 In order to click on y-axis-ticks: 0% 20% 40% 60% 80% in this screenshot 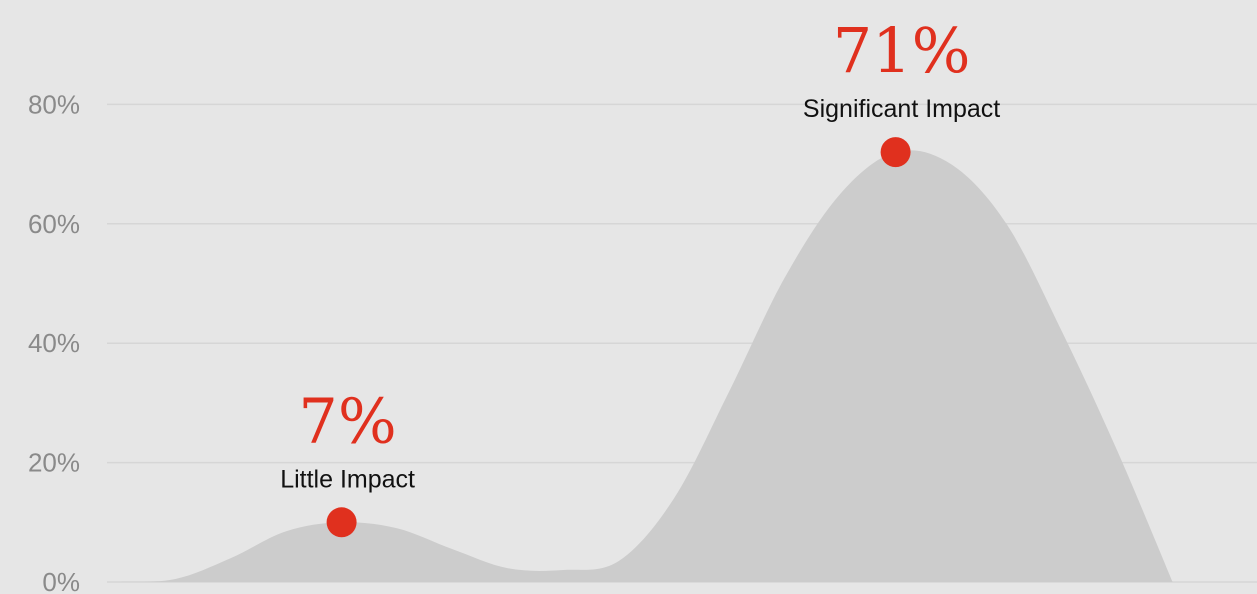, I will do `click(54, 341)`.